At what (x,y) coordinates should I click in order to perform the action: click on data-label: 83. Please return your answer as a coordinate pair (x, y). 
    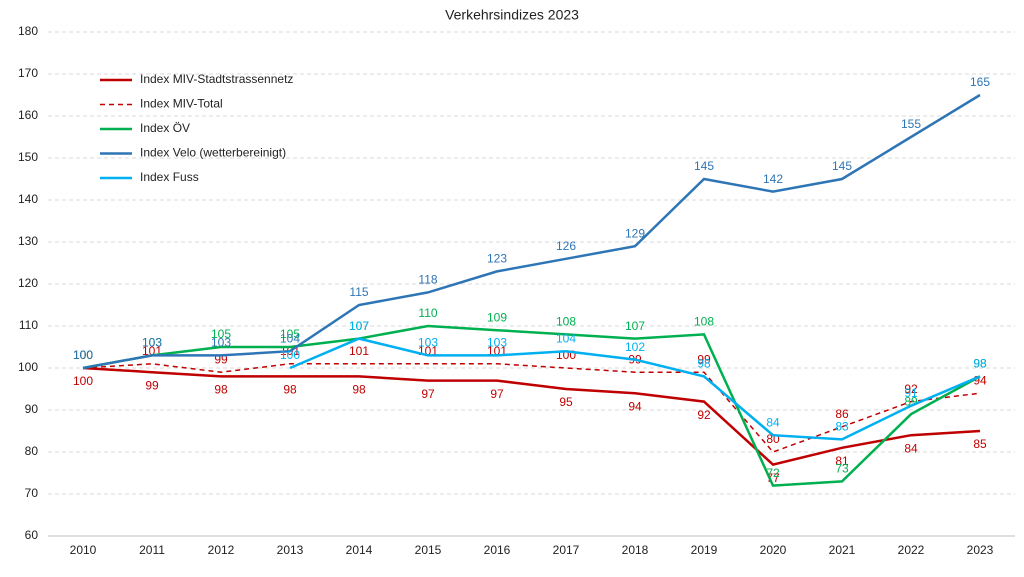
    Looking at the image, I should click on (842, 427).